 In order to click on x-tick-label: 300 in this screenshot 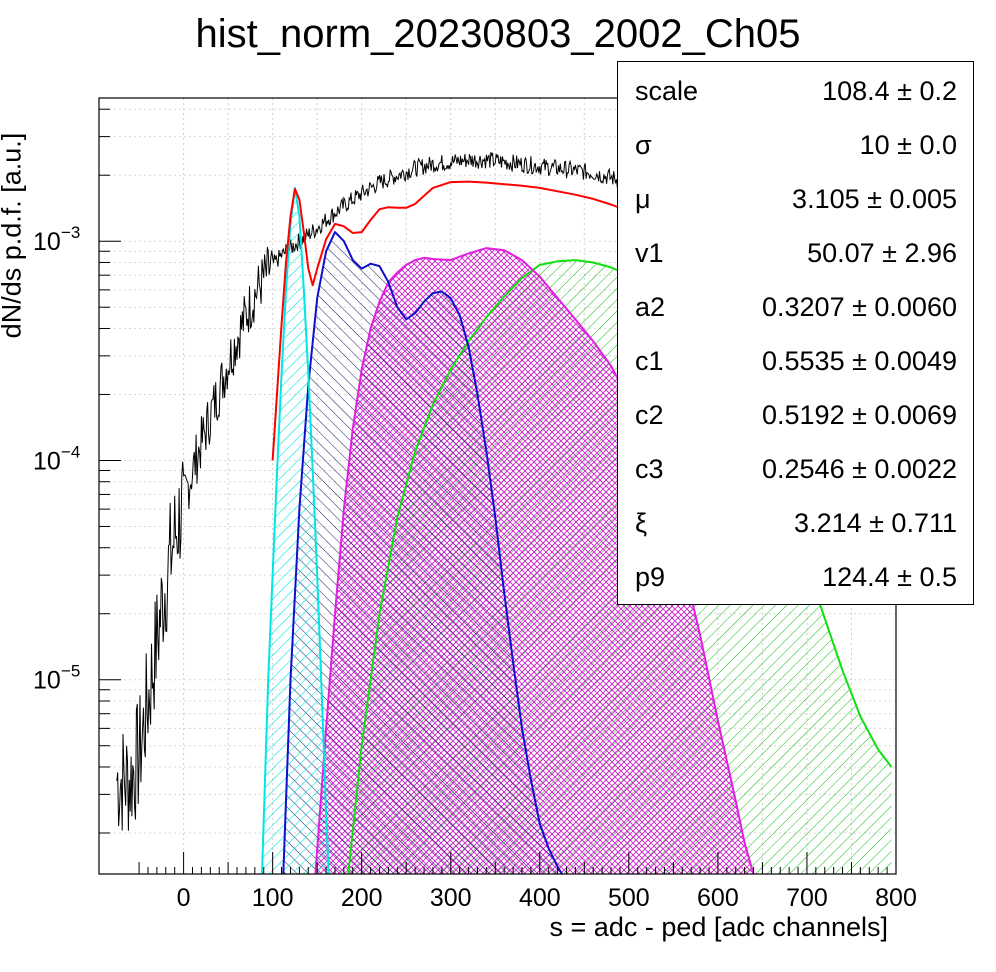, I will do `click(451, 898)`.